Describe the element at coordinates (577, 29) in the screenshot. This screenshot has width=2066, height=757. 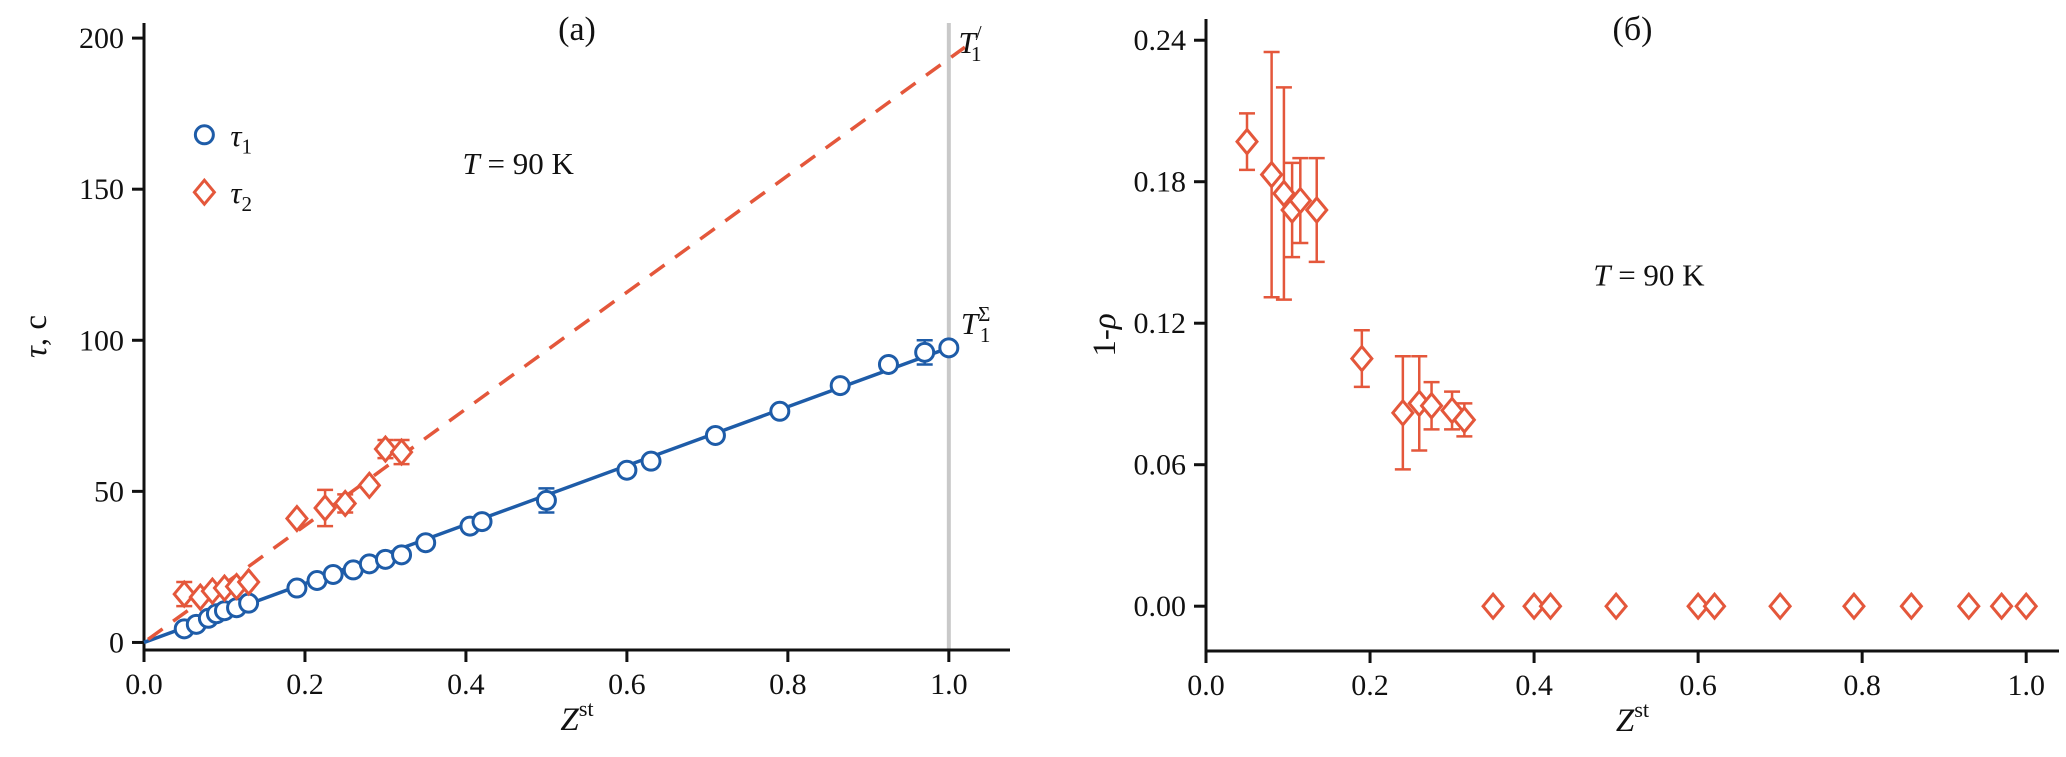
I see `panel-title: (a)` at that location.